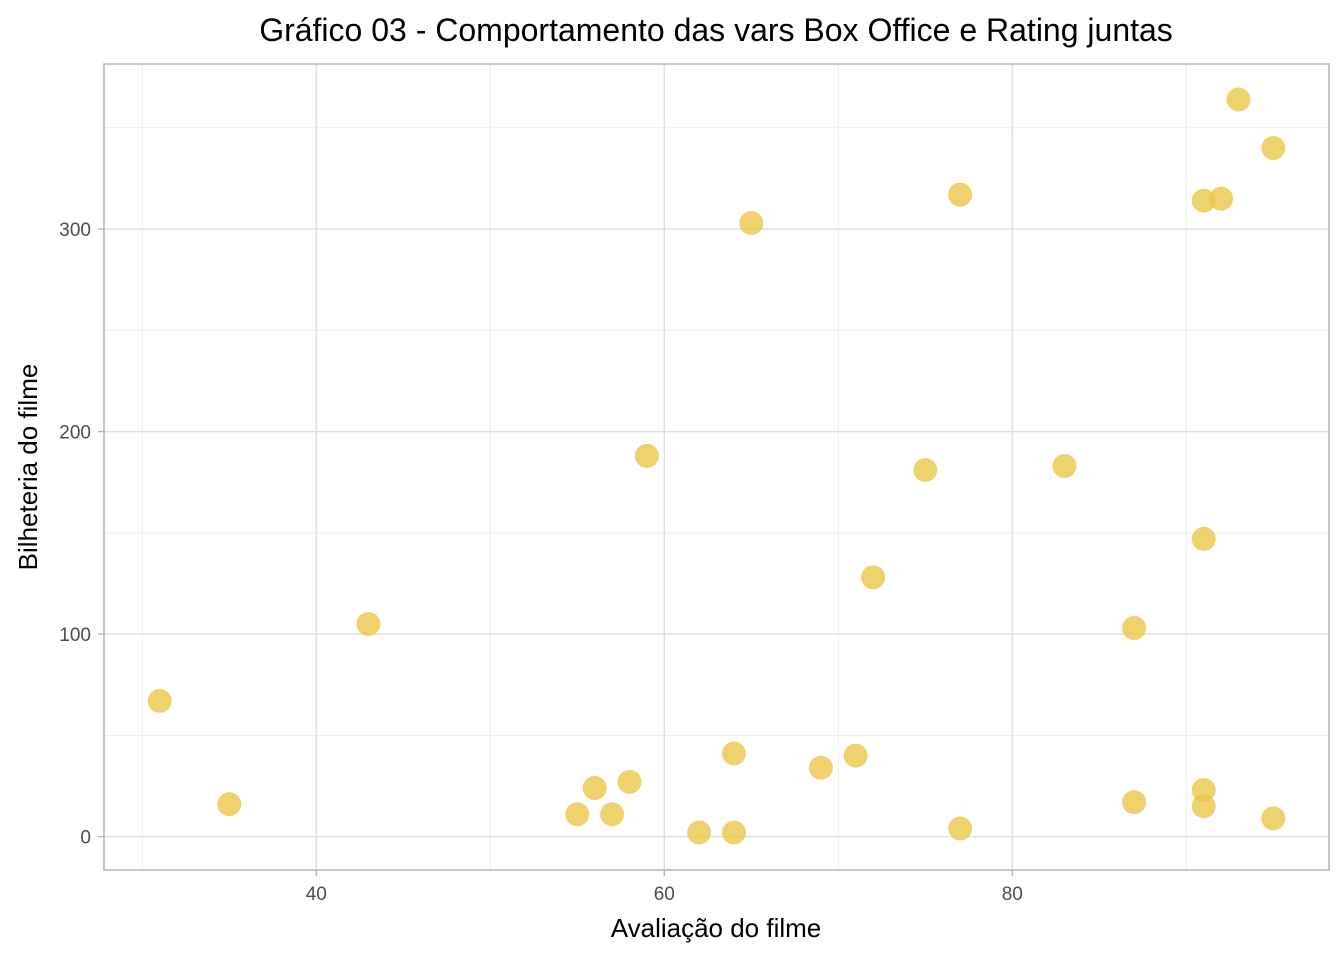 This screenshot has height=960, width=1344. Describe the element at coordinates (664, 894) in the screenshot. I see `x-tick-label: 60` at that location.